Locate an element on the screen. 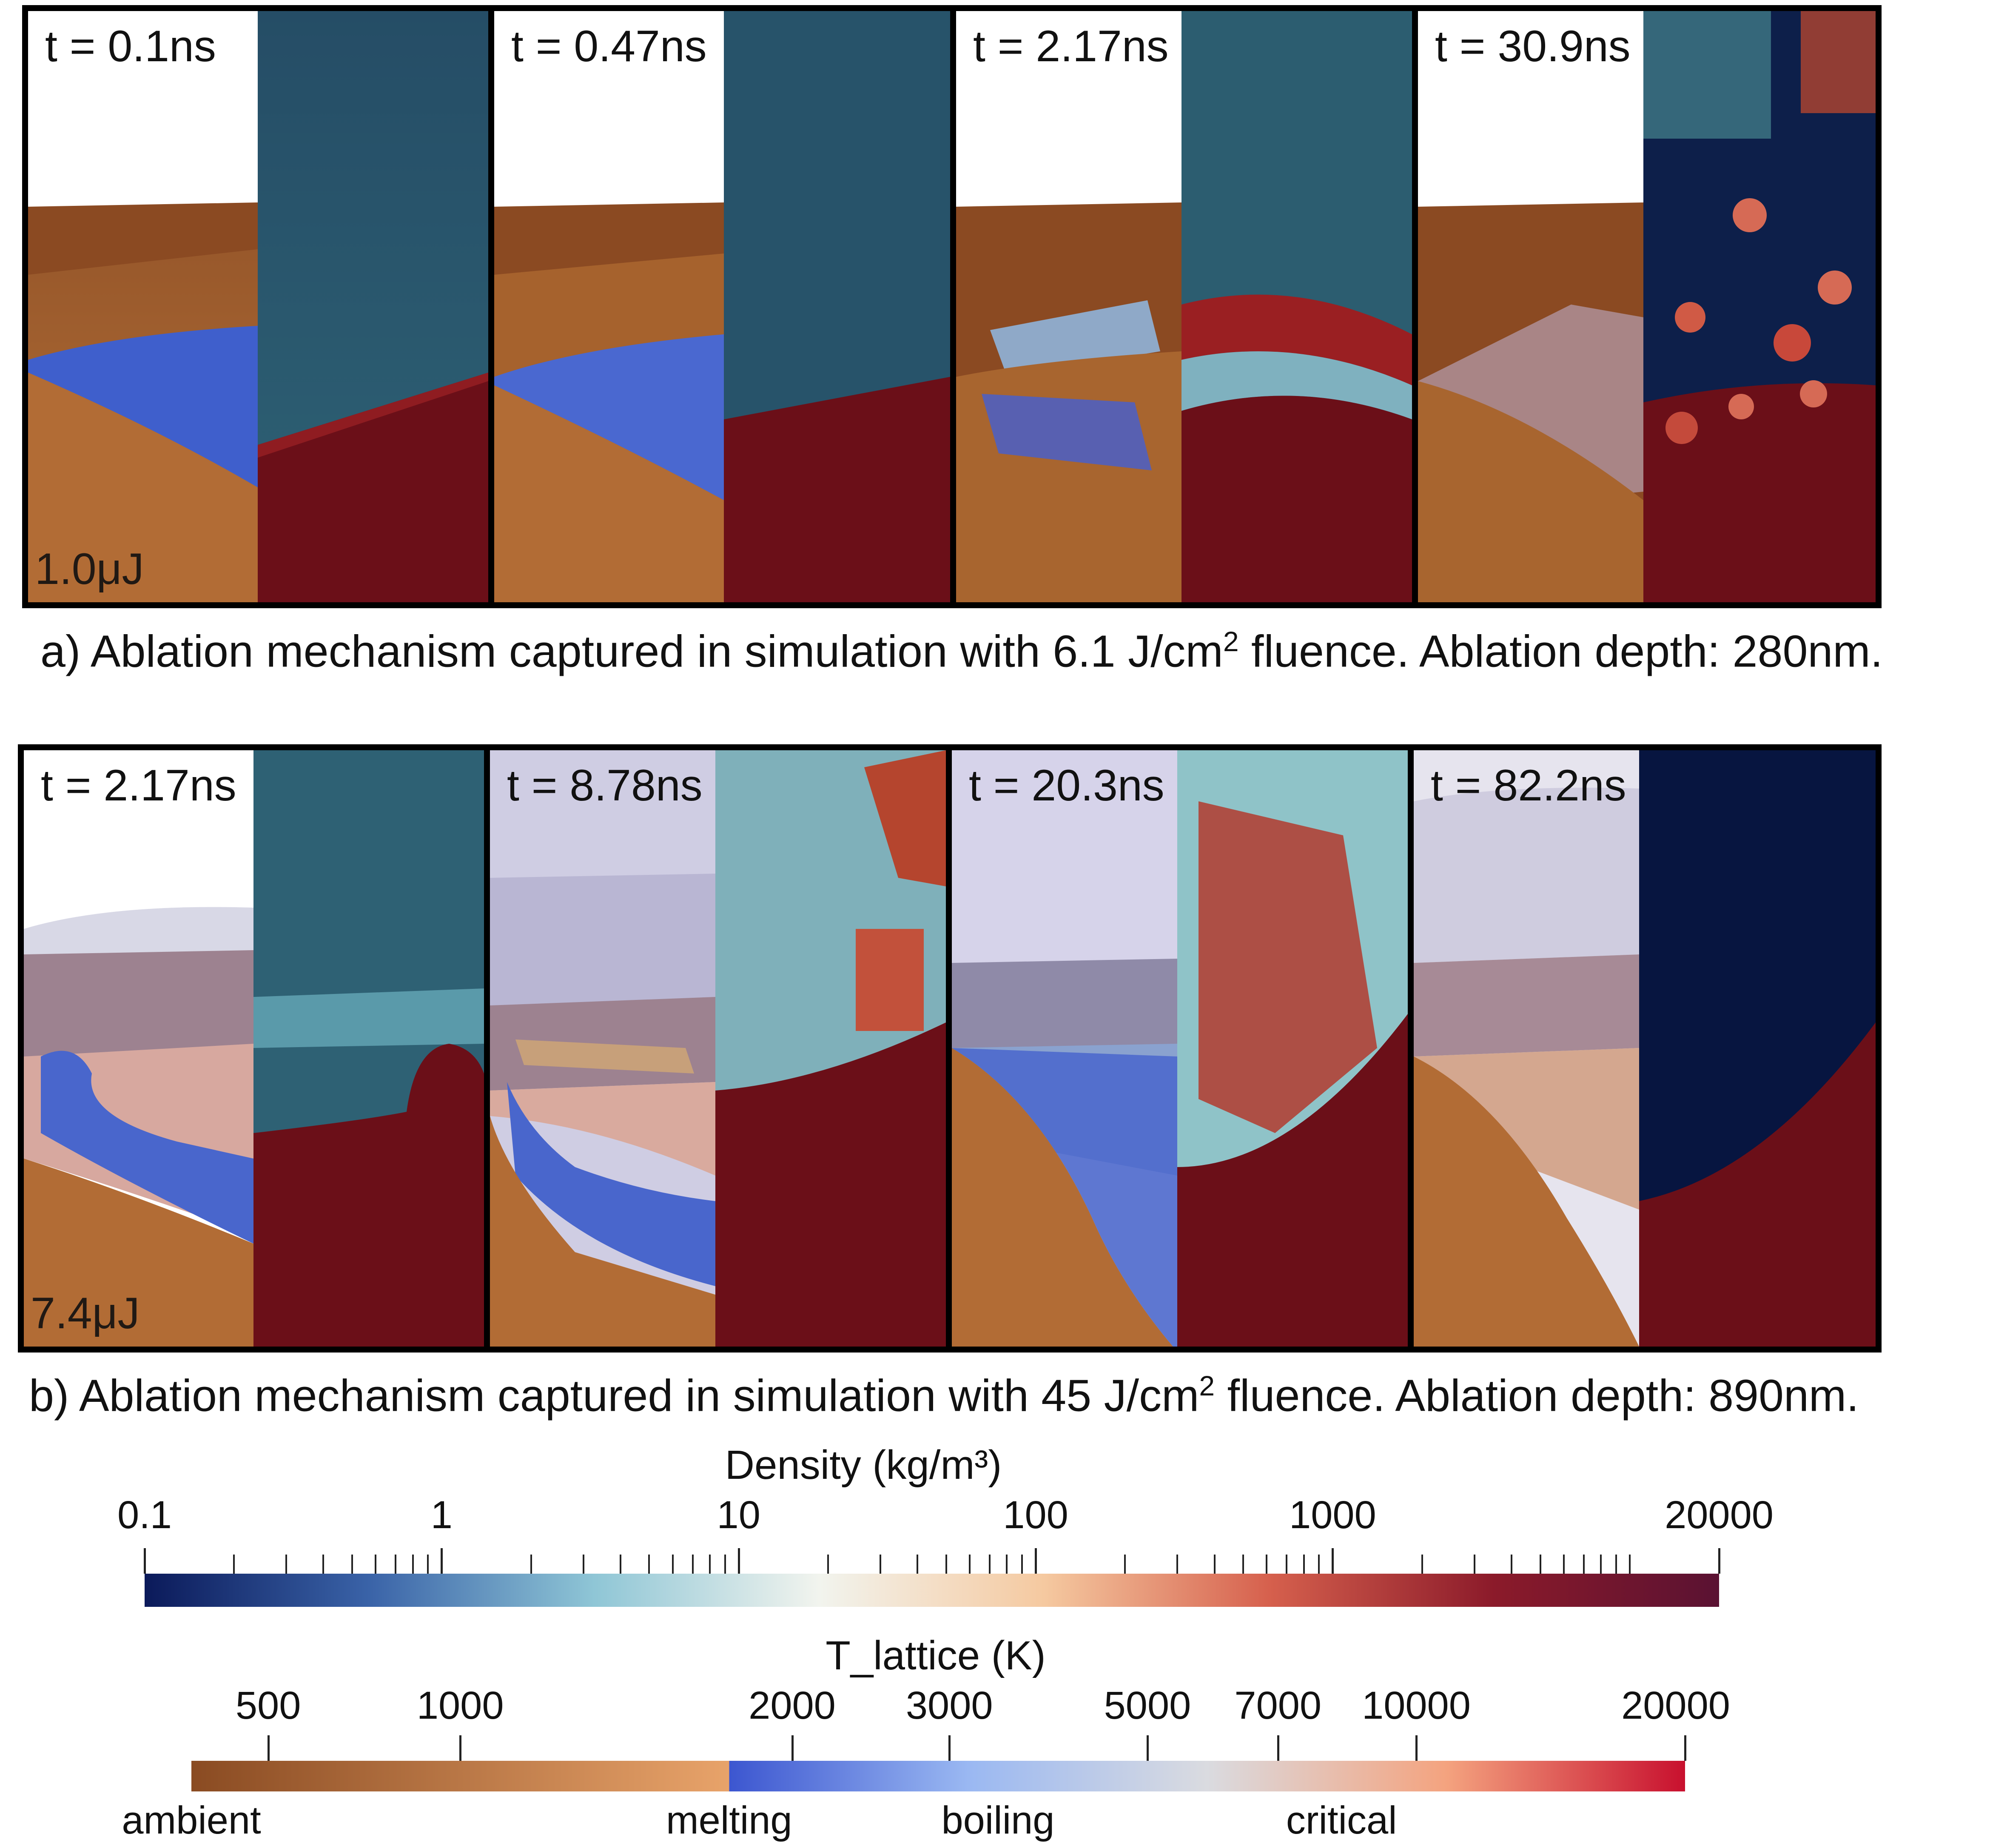  panel-a2-render is located at coordinates (722, 306).